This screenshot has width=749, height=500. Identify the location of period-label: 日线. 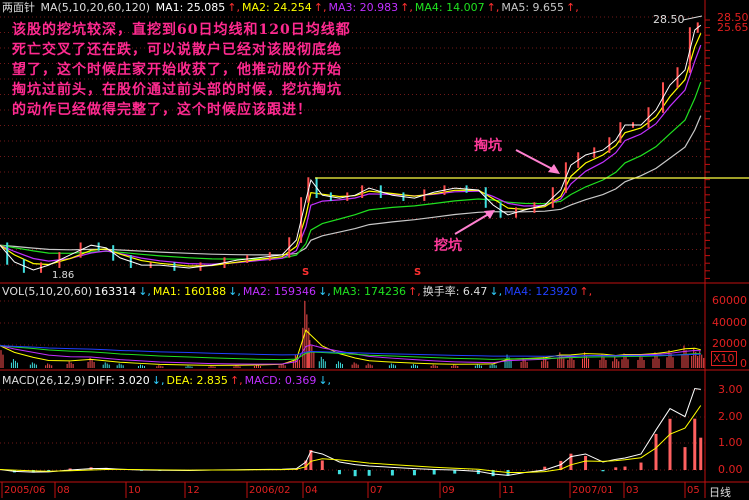
(720, 492).